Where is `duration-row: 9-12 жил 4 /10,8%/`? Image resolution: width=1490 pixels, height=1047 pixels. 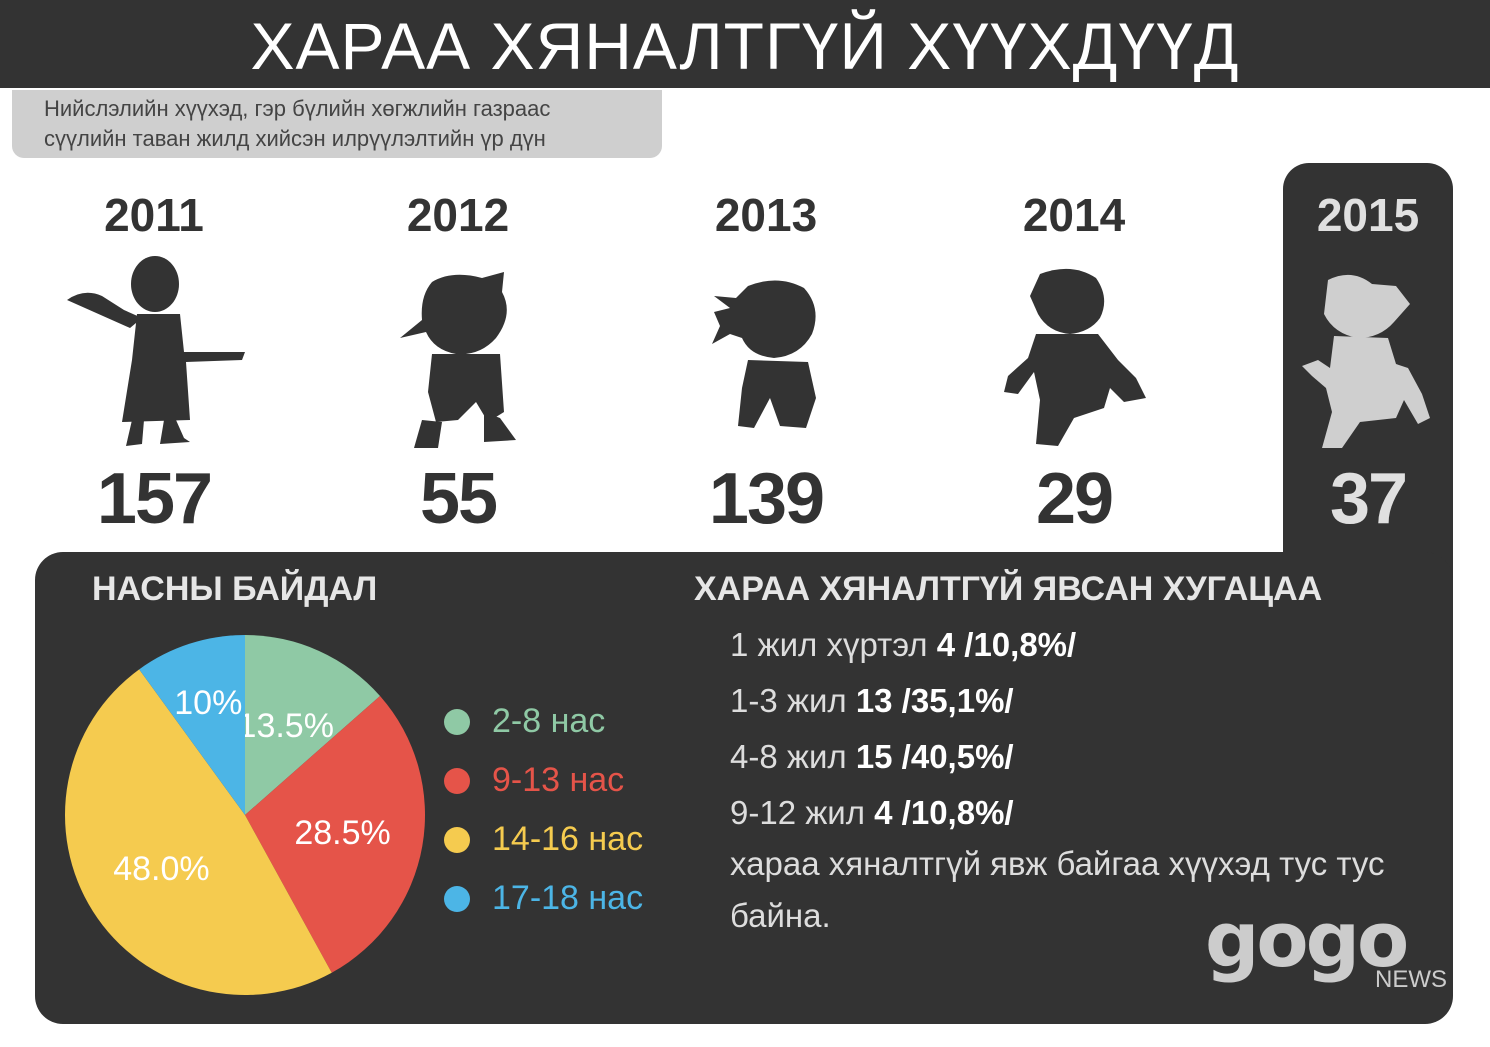
duration-row: 9-12 жил 4 /10,8%/ is located at coordinates (872, 813).